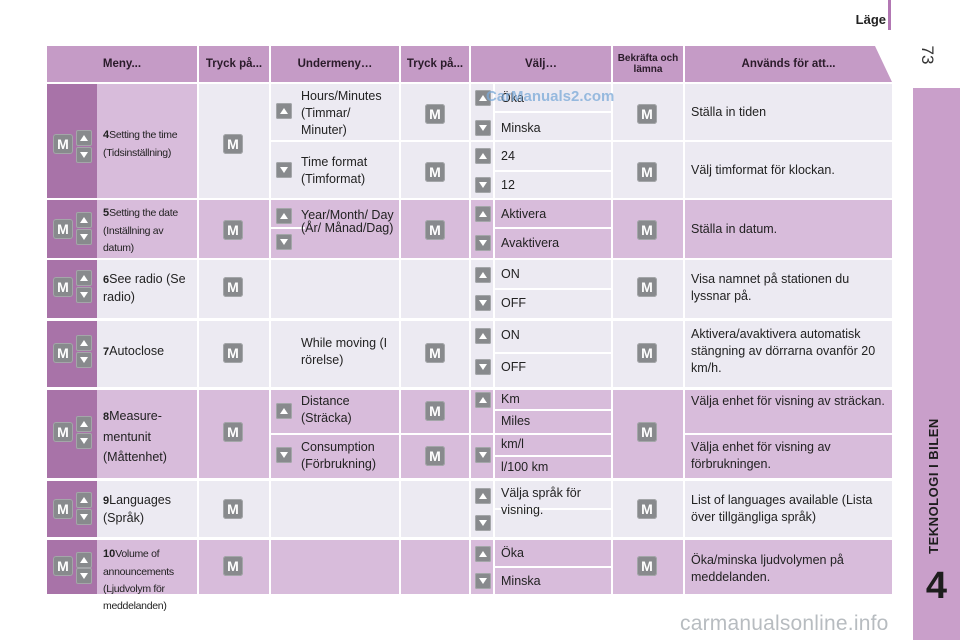 This screenshot has height=640, width=960. What do you see at coordinates (106, 213) in the screenshot?
I see `menu-num-5: 5` at bounding box center [106, 213].